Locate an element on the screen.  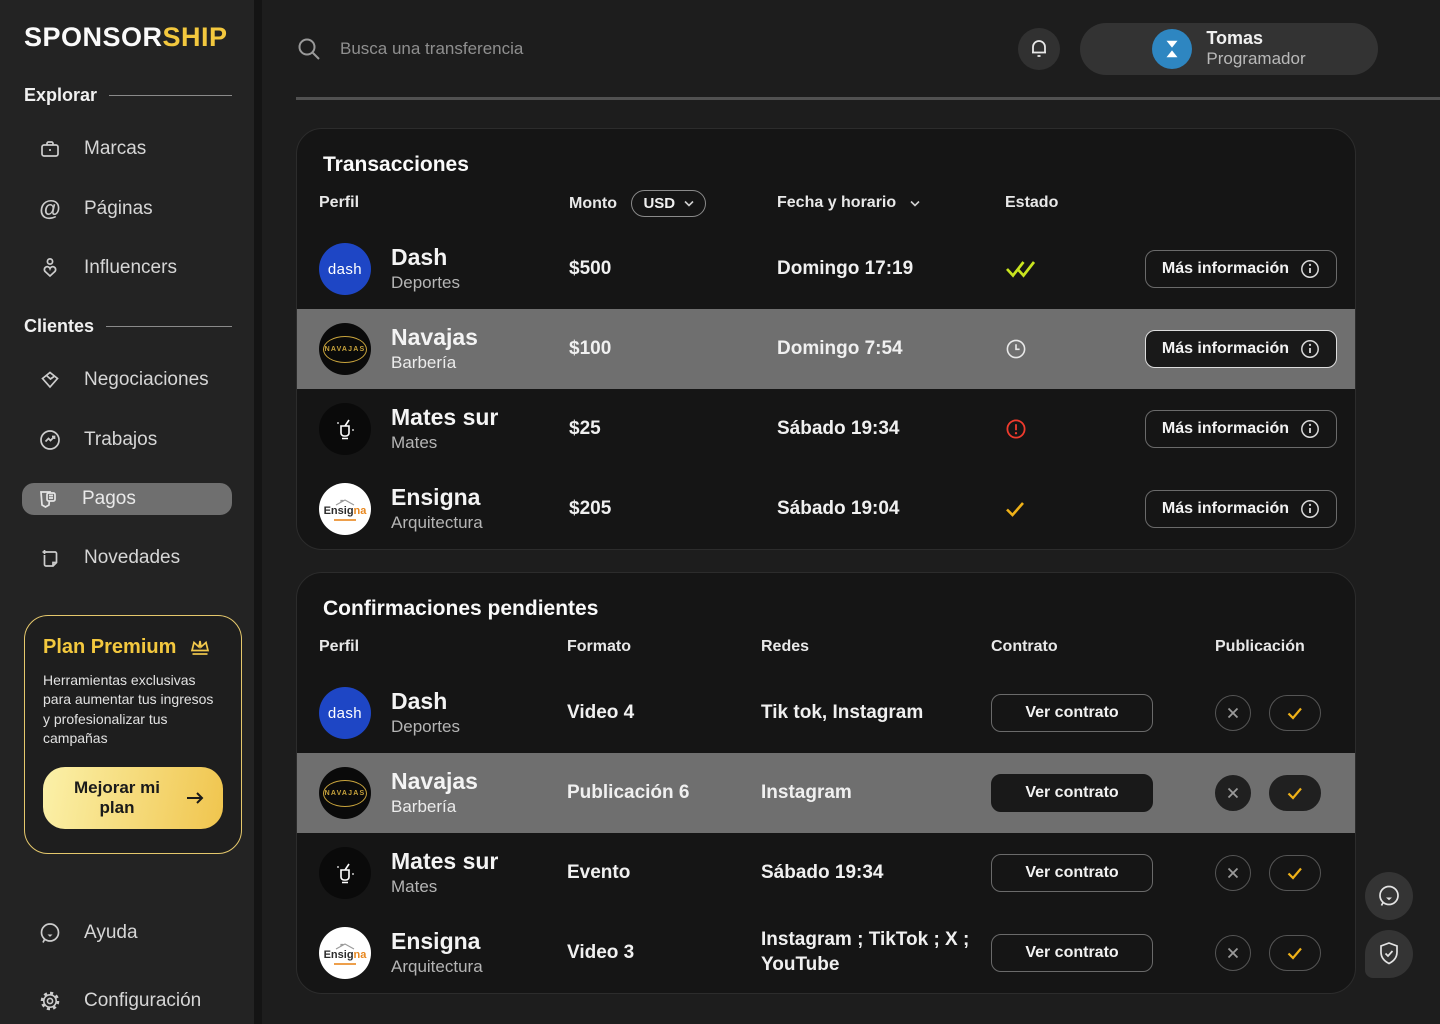
col-perfil: Perfil is located at coordinates (339, 202).